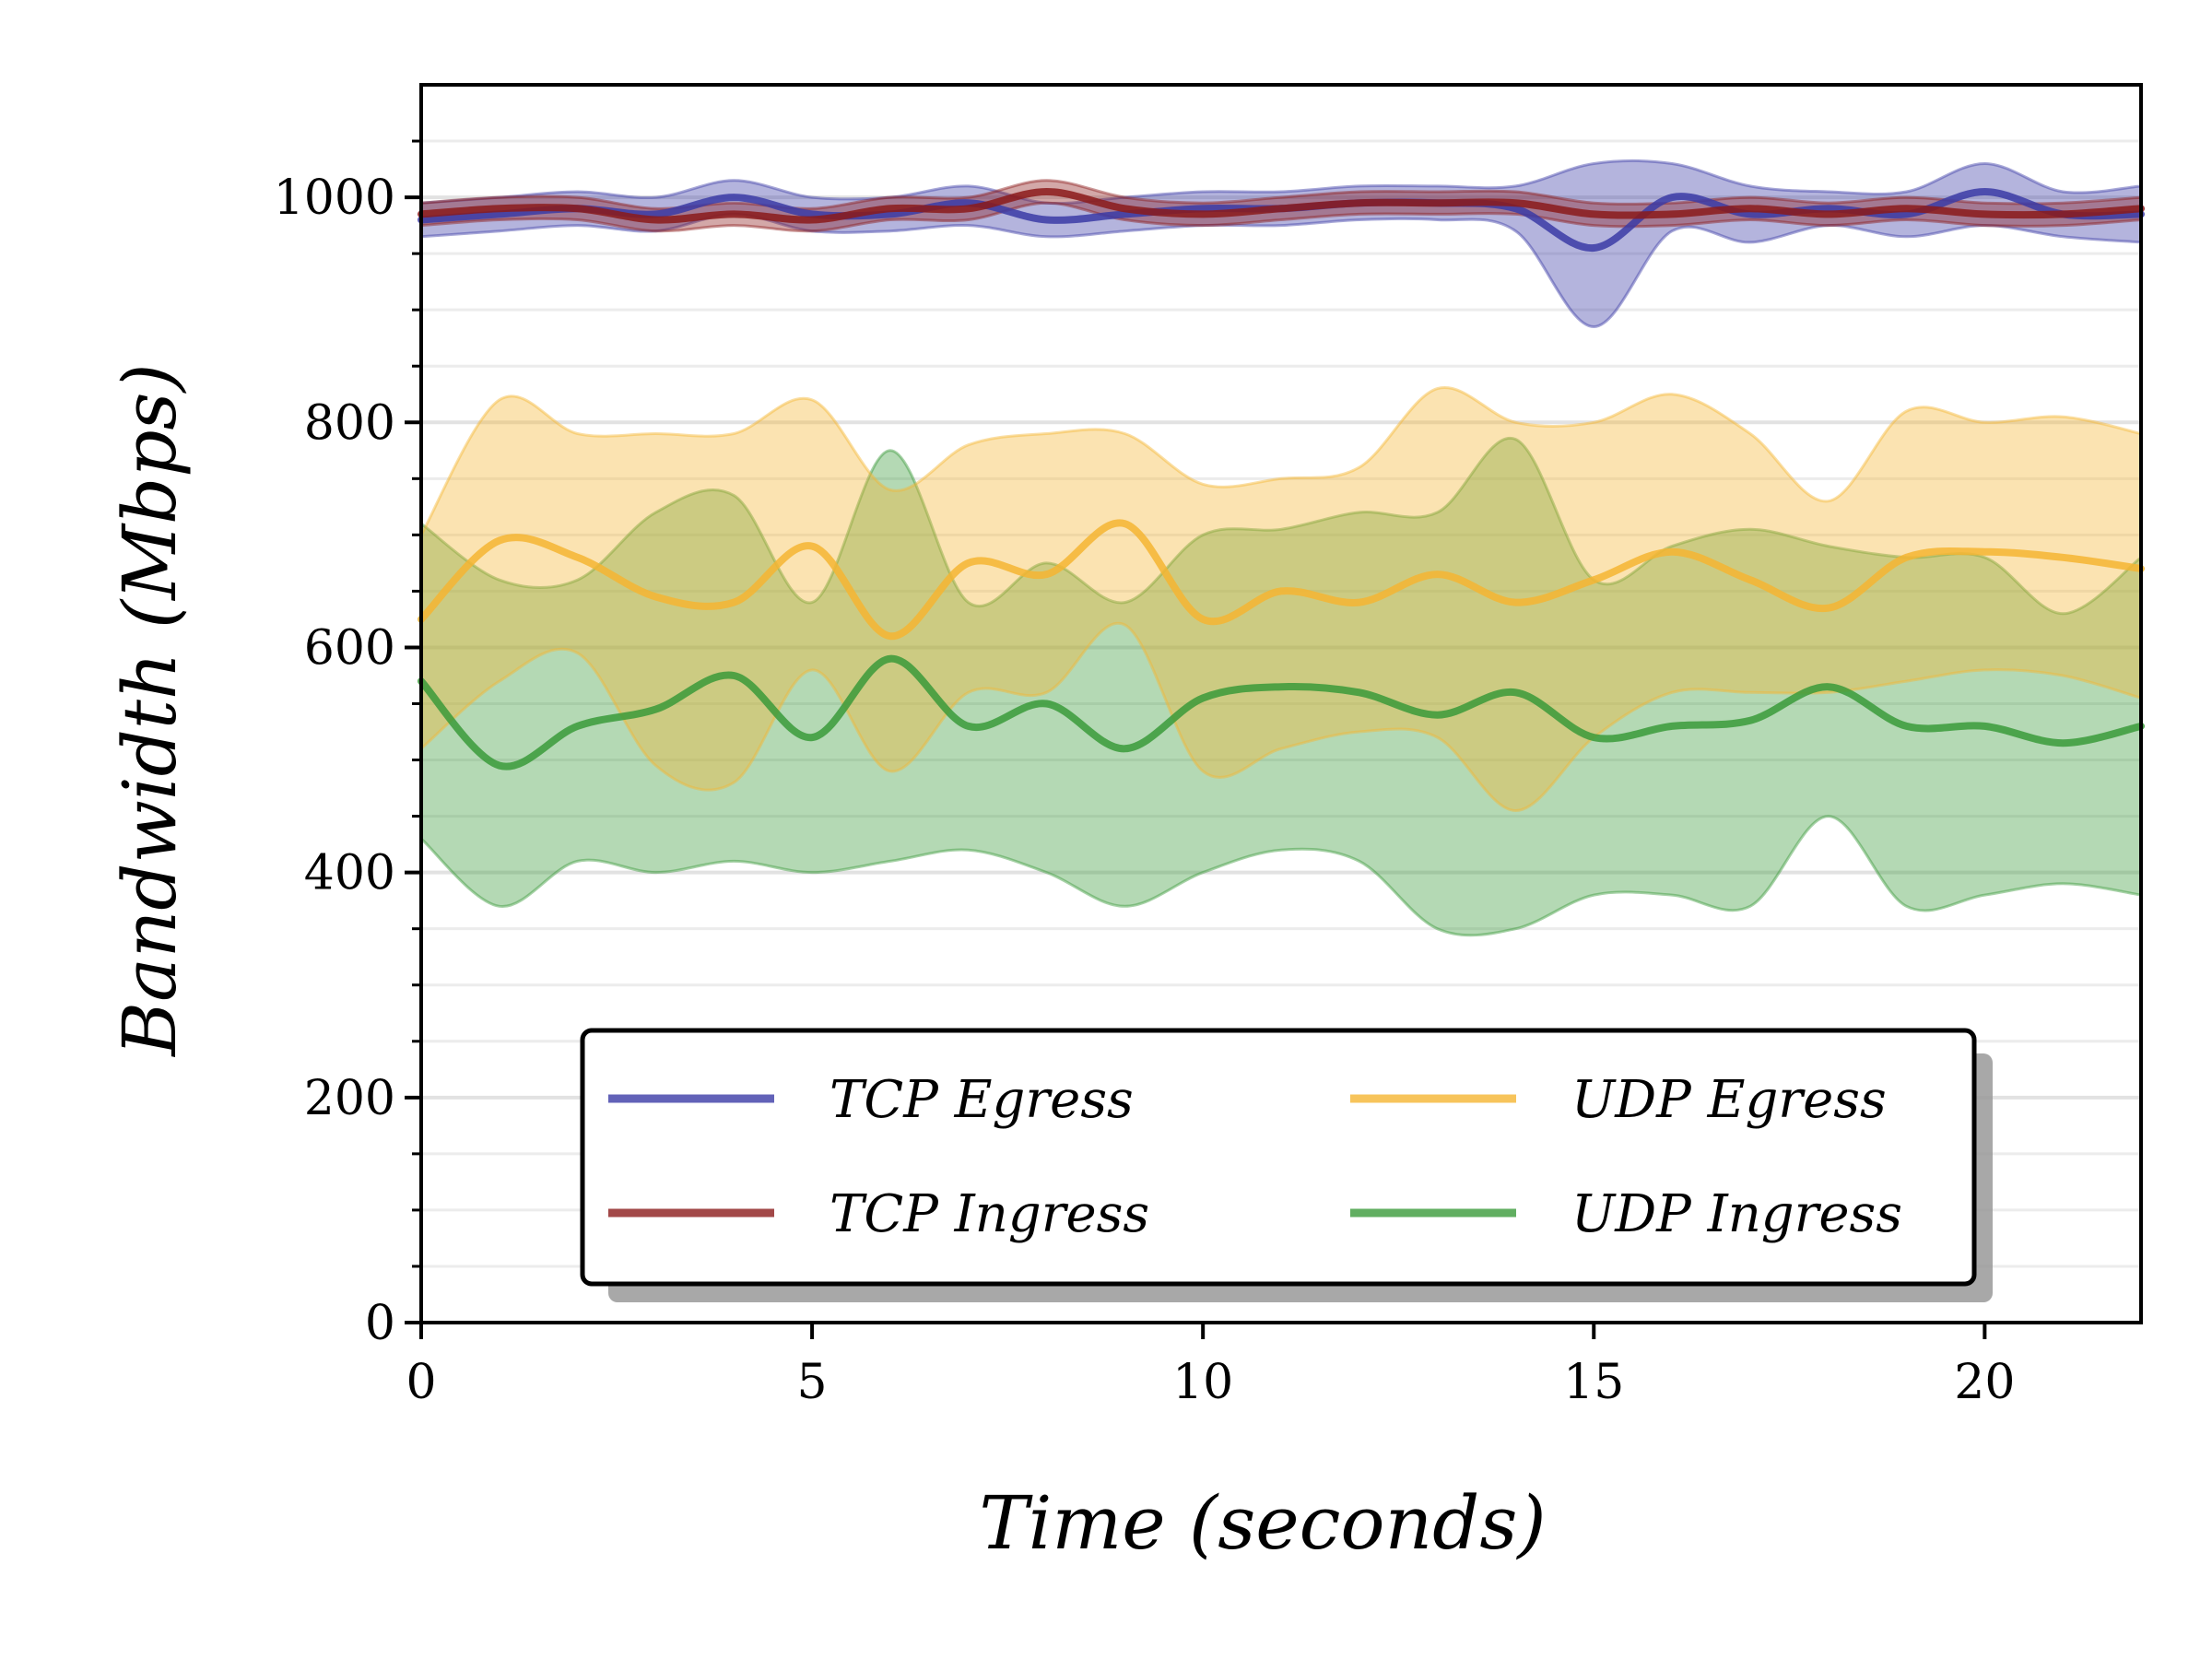 The width and height of the screenshot is (2212, 1659). Describe the element at coordinates (334, 198) in the screenshot. I see `y-tick-label: 1000` at that location.